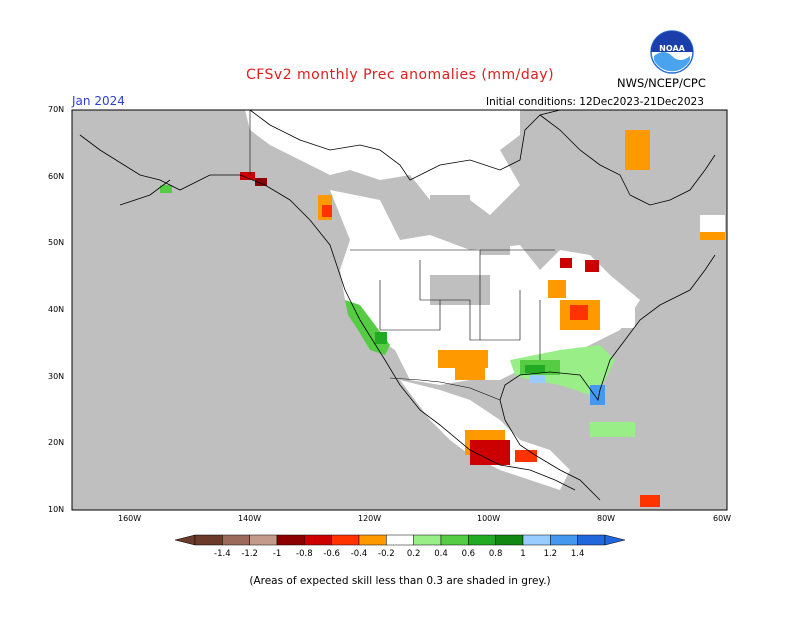 The width and height of the screenshot is (800, 618). What do you see at coordinates (370, 518) in the screenshot?
I see `lon-label-120w: 120W` at bounding box center [370, 518].